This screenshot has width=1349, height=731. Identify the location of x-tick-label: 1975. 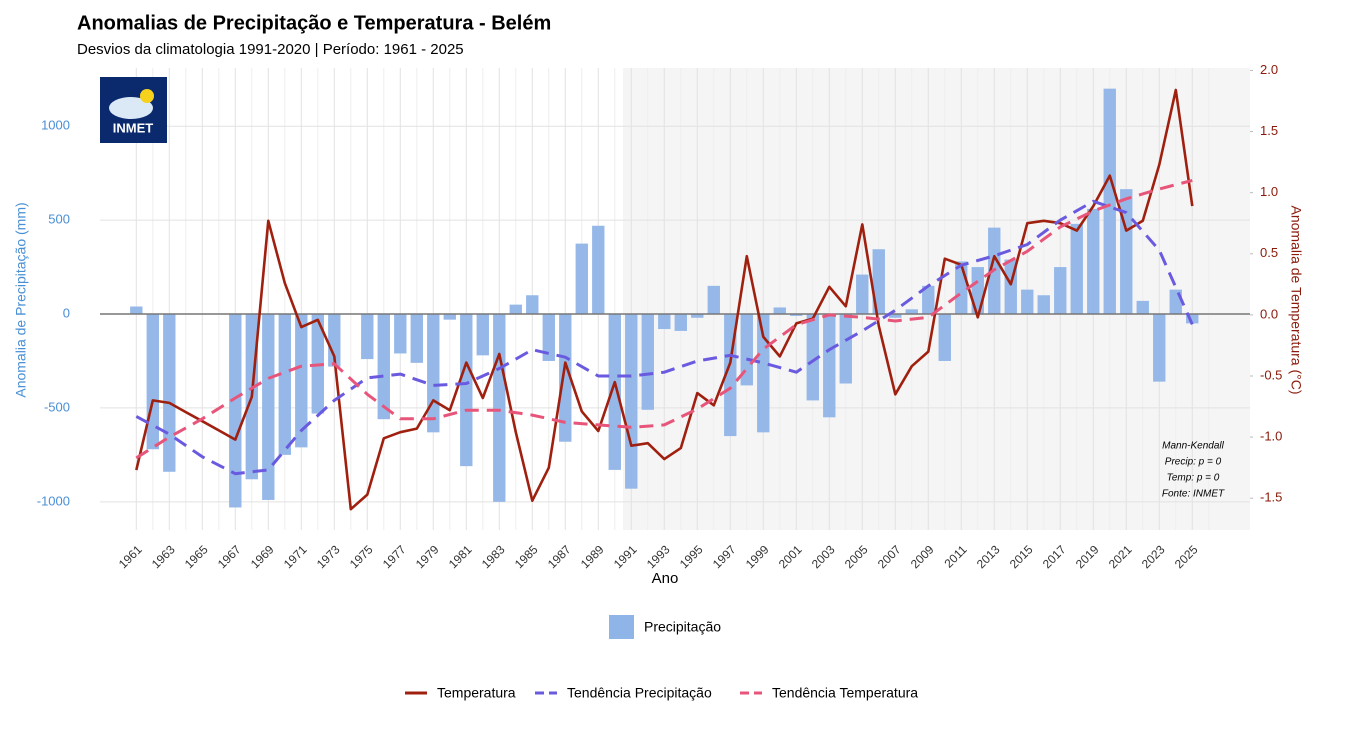
(361, 556).